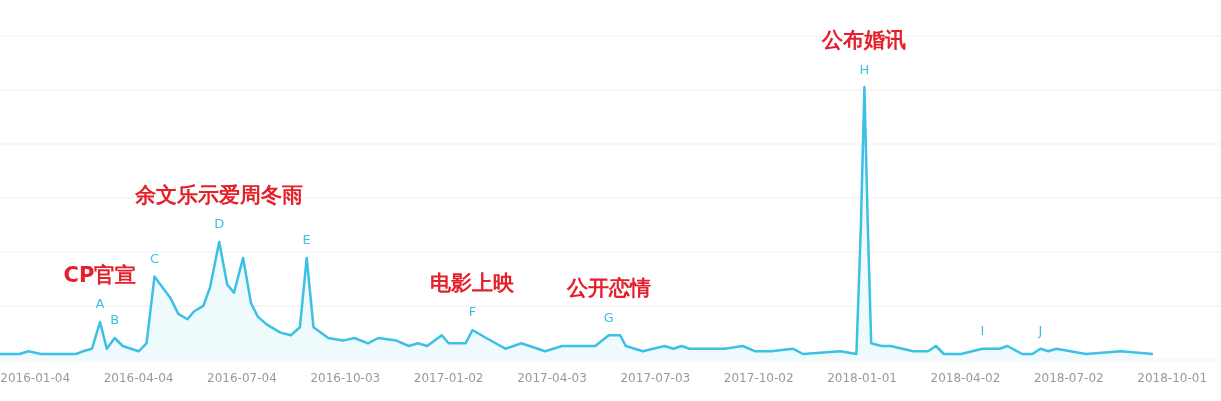 Image resolution: width=1221 pixels, height=401 pixels. I want to click on annotation: 余文乐示爱周冬雨, so click(219, 194).